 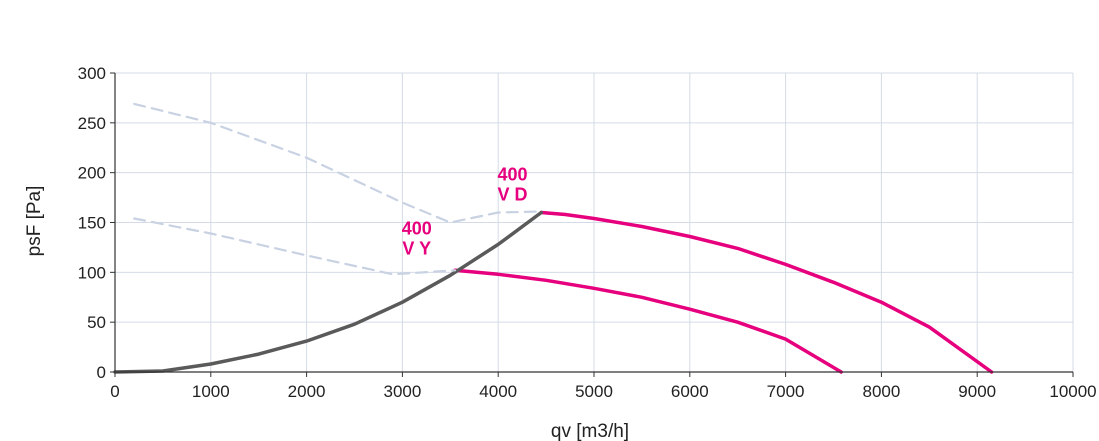 What do you see at coordinates (307, 391) in the screenshot?
I see `x-tick-label: 2000` at bounding box center [307, 391].